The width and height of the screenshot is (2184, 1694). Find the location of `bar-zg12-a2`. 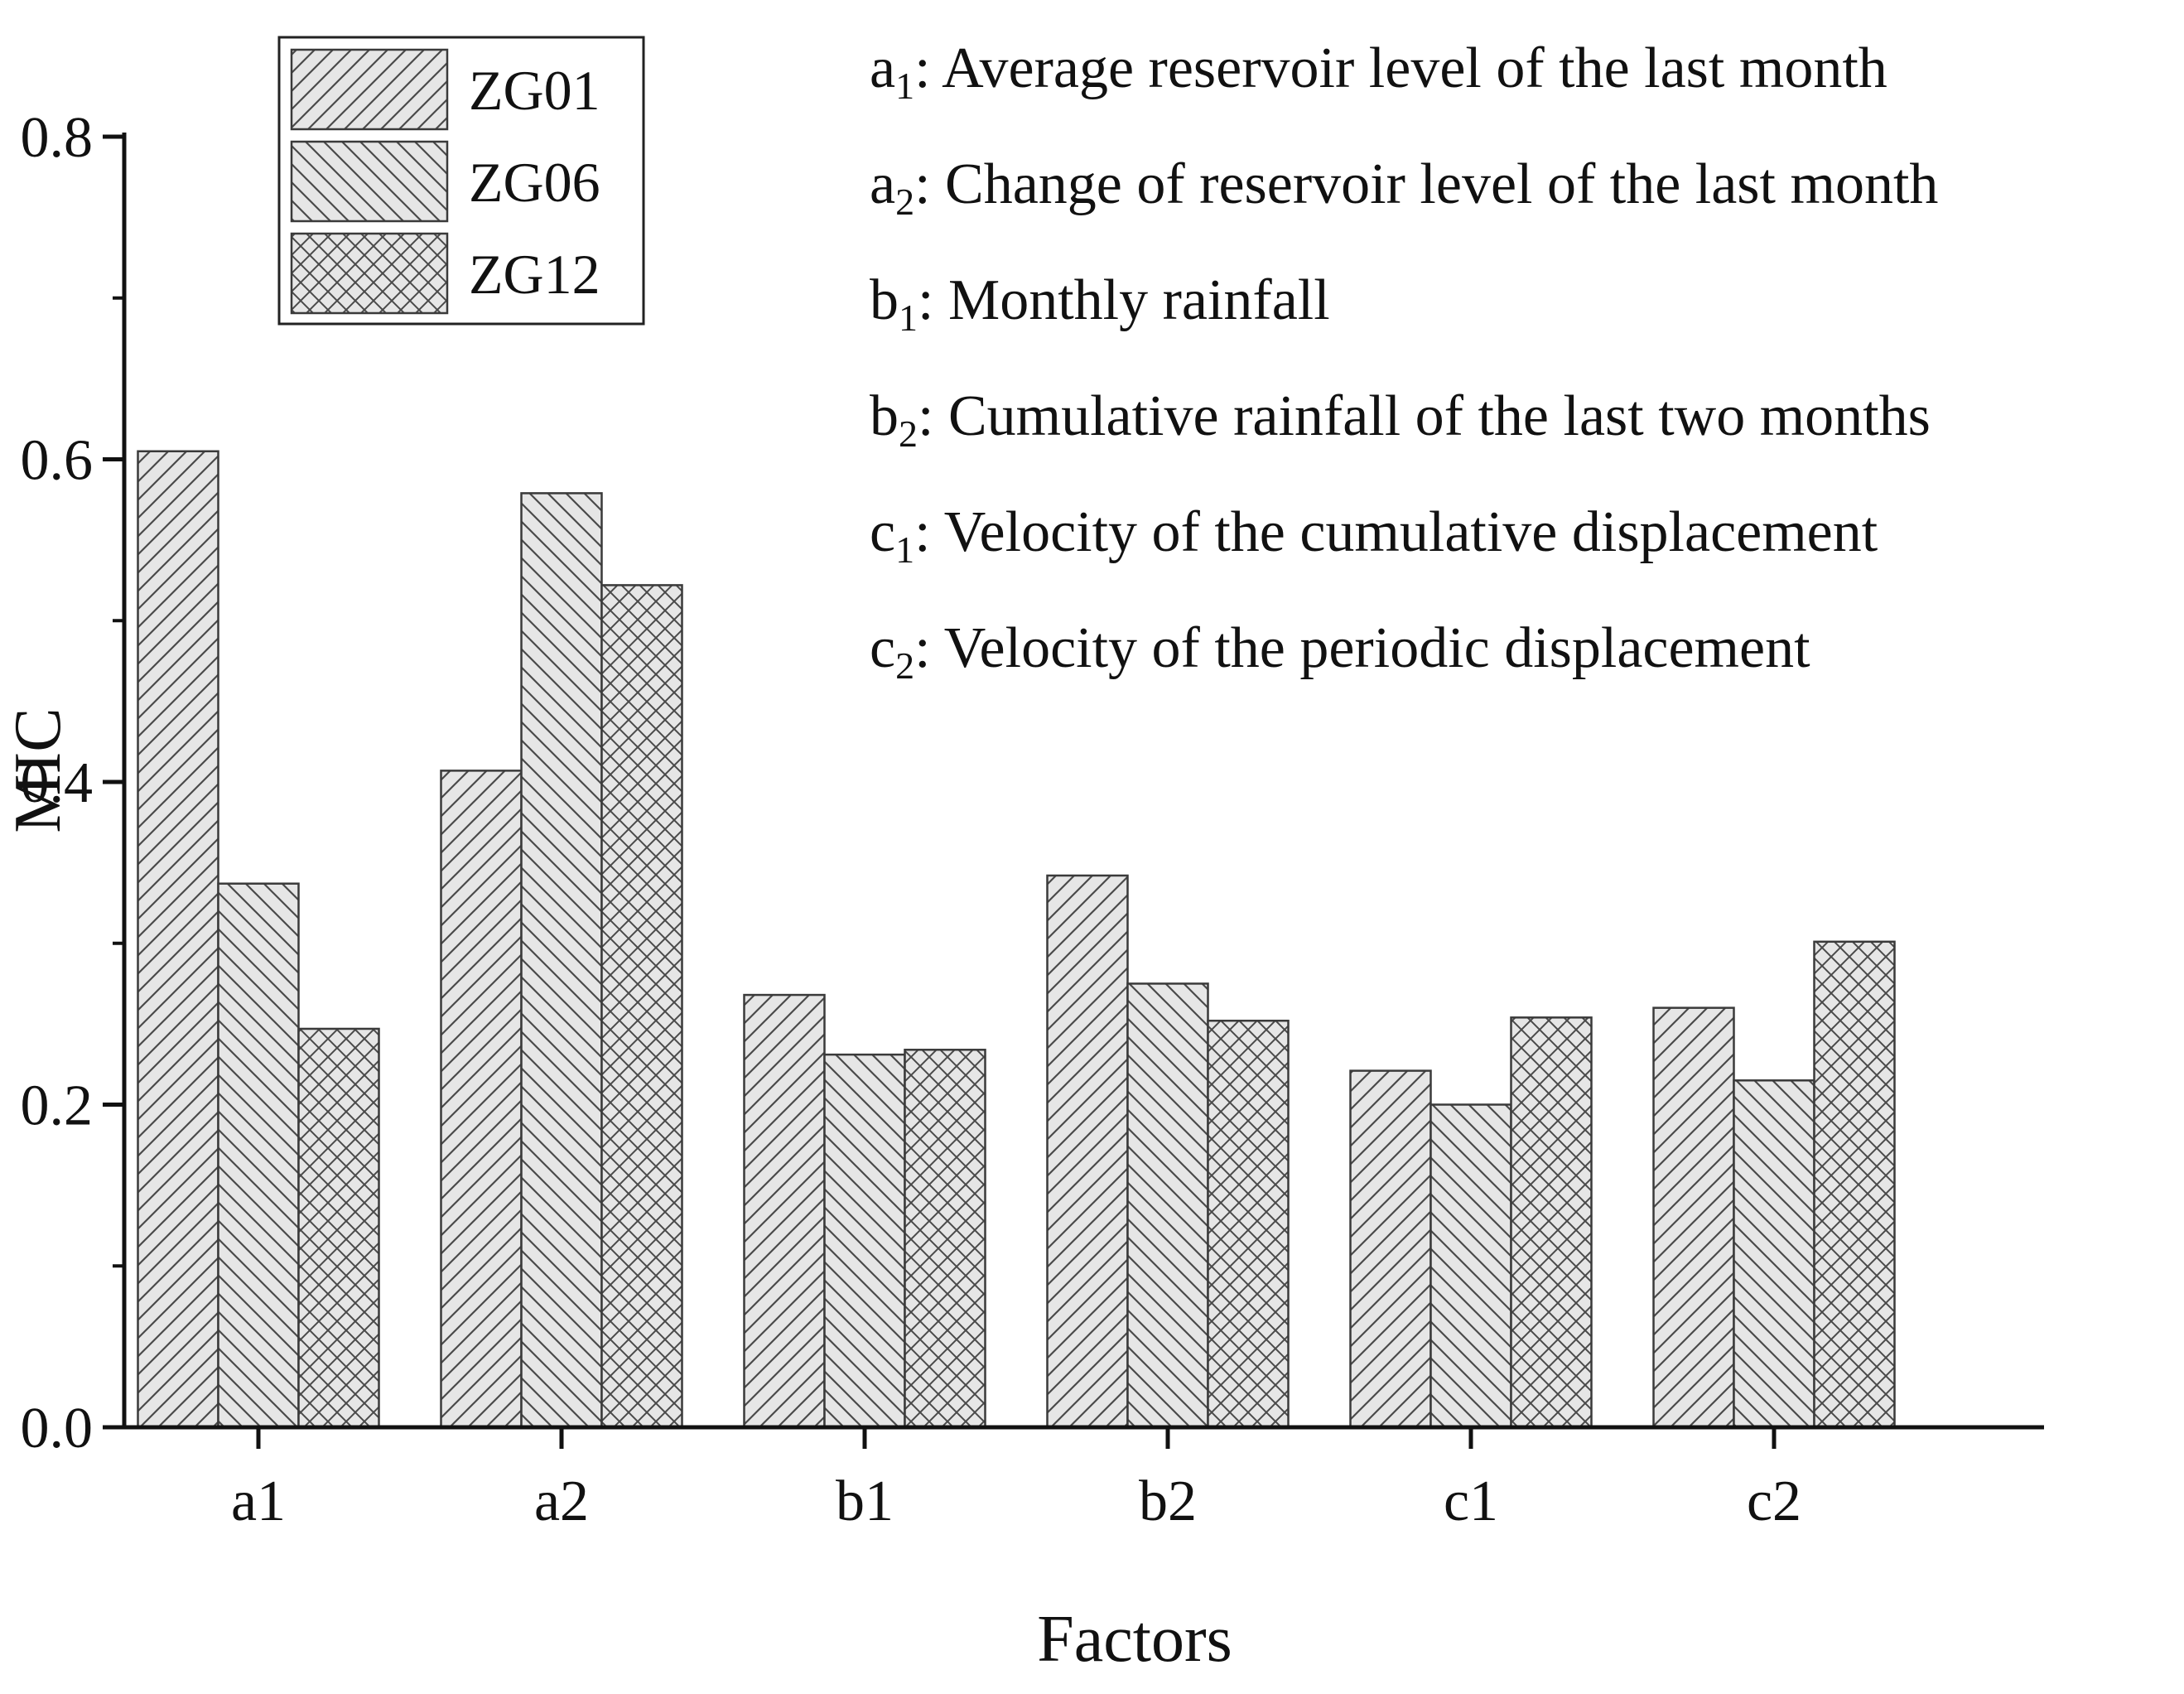

bar-zg12-a2 is located at coordinates (641, 1007).